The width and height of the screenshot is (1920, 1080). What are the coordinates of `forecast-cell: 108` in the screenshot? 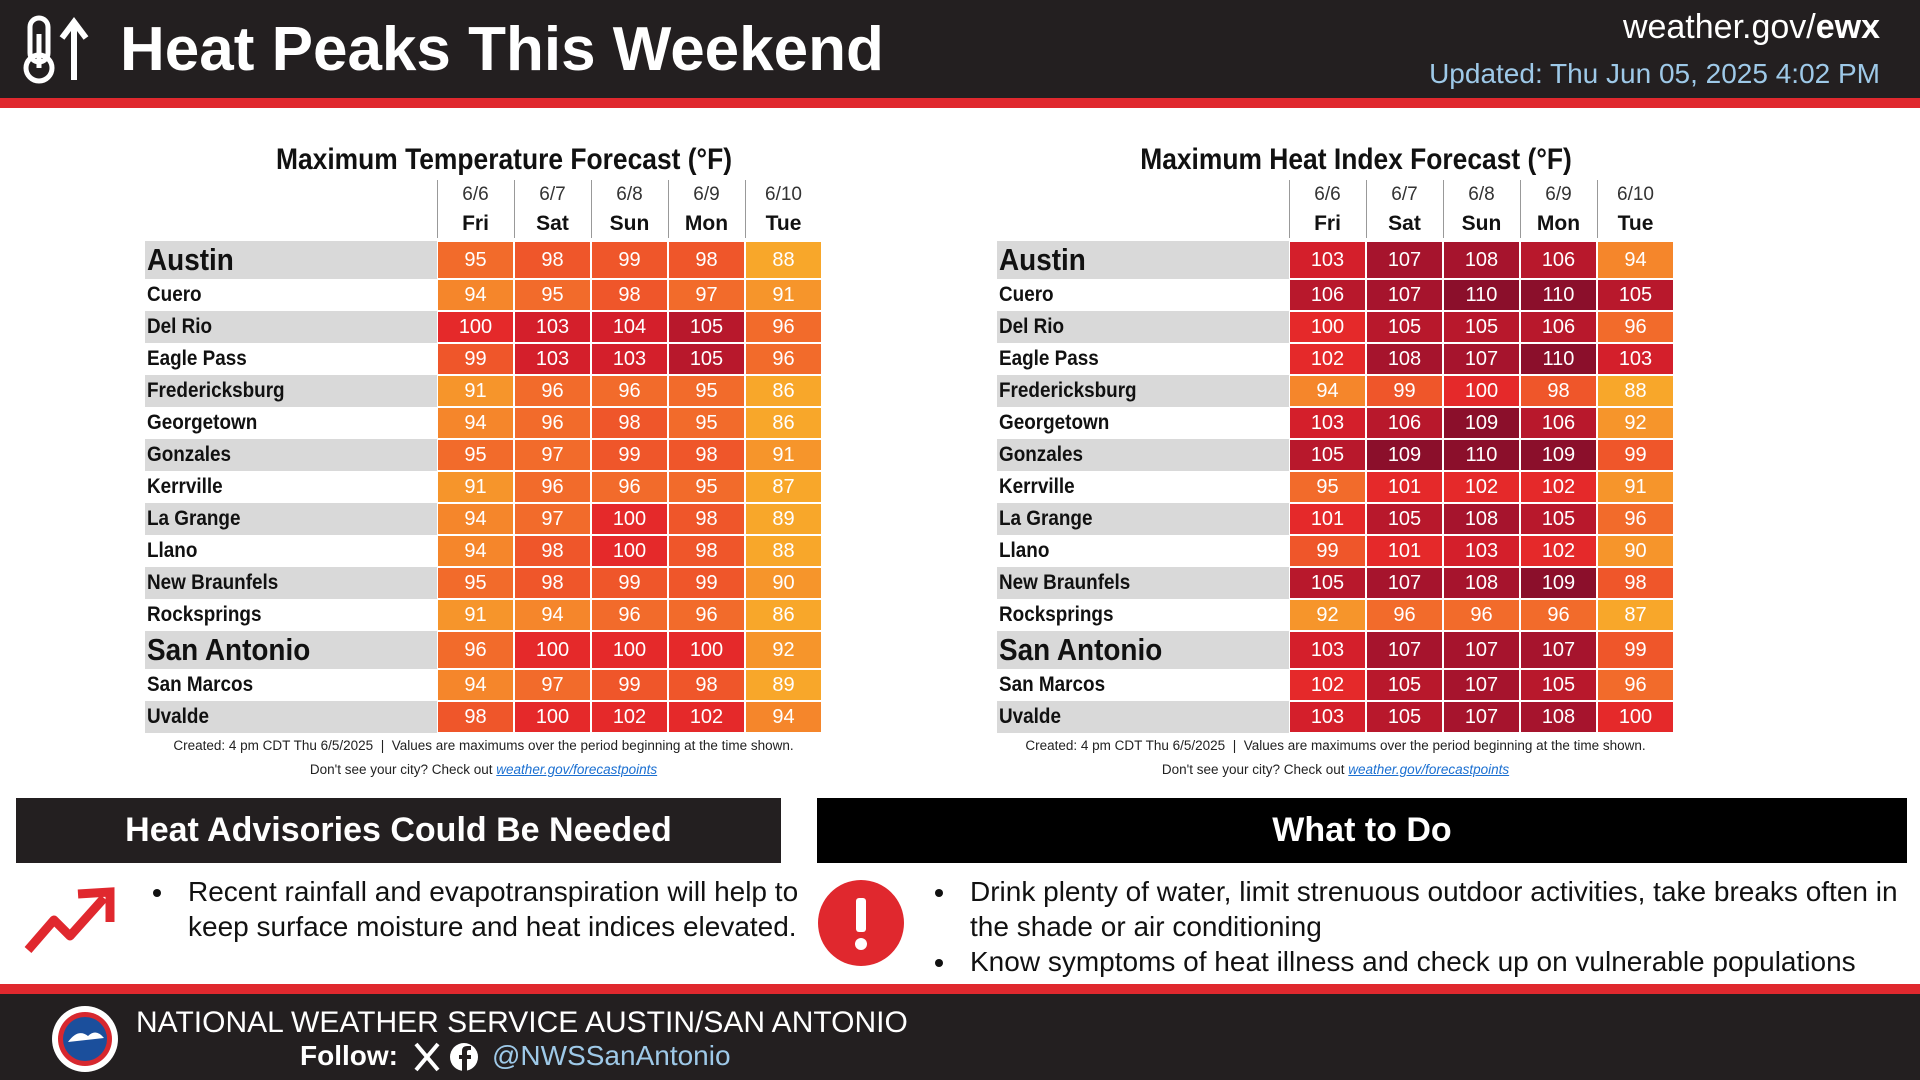 It's located at (1481, 583).